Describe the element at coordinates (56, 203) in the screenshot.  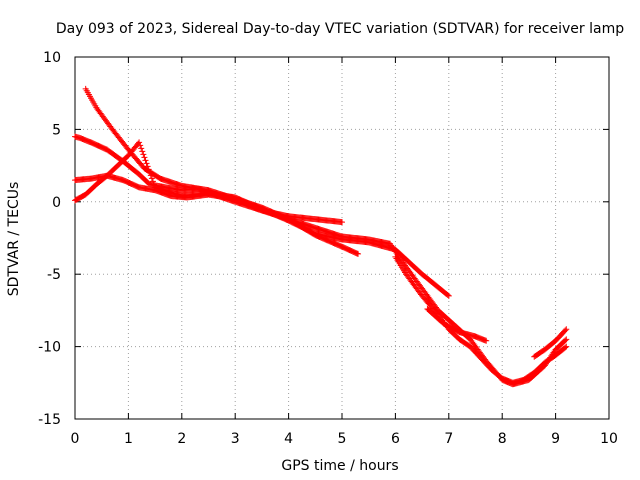
I see `y-tick-label: 0` at that location.